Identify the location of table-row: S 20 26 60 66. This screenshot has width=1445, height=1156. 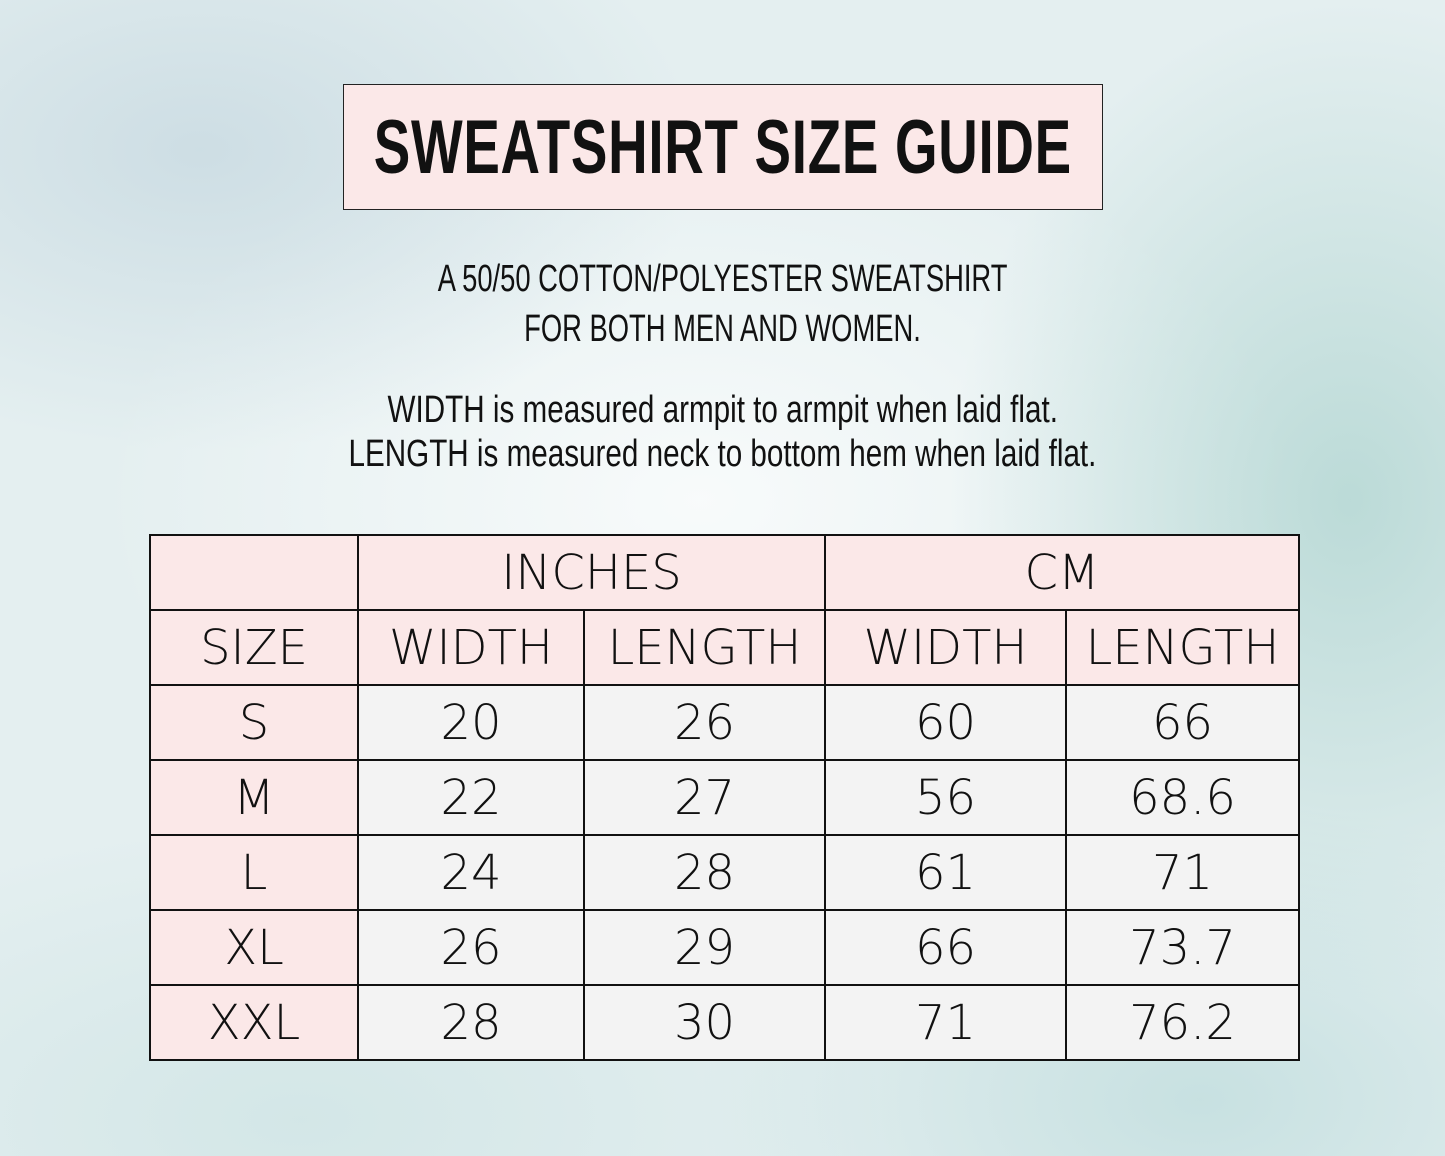
(724, 722).